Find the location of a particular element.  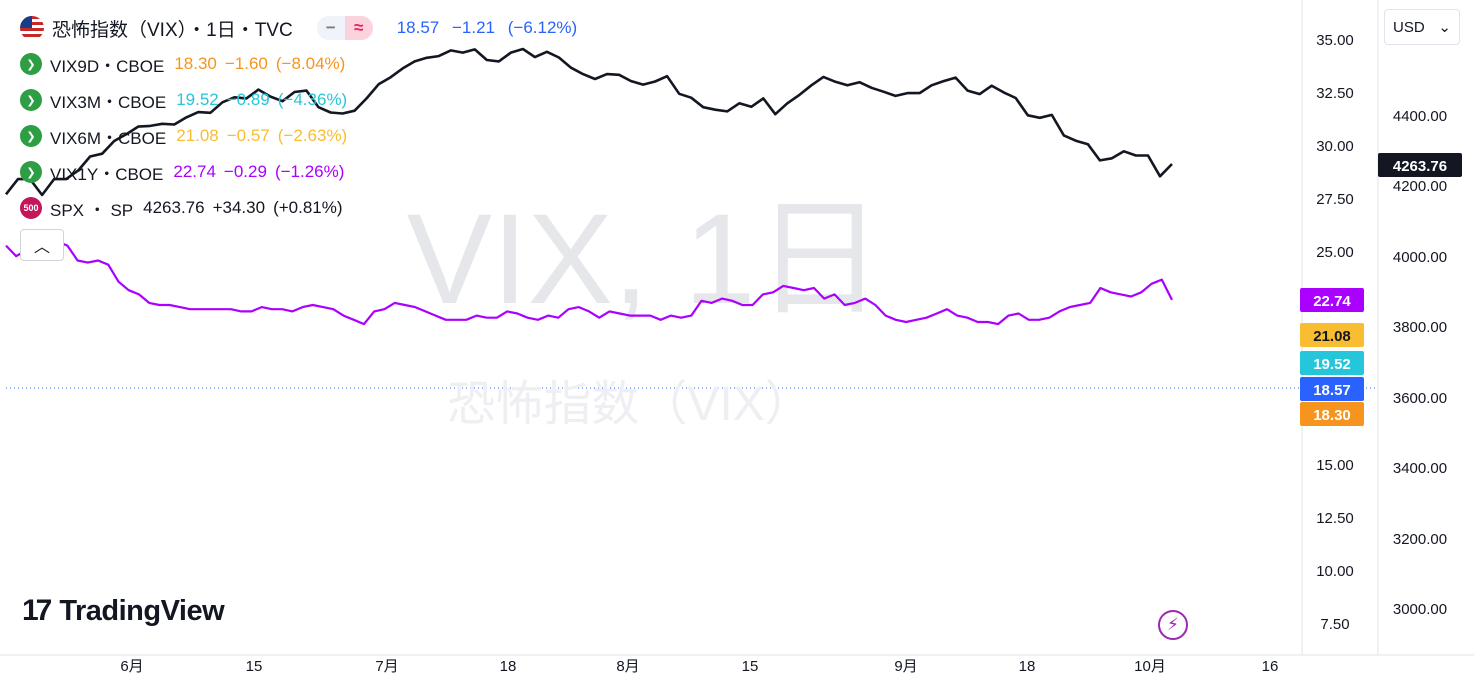

legend-value: 21.08 is located at coordinates (197, 135).